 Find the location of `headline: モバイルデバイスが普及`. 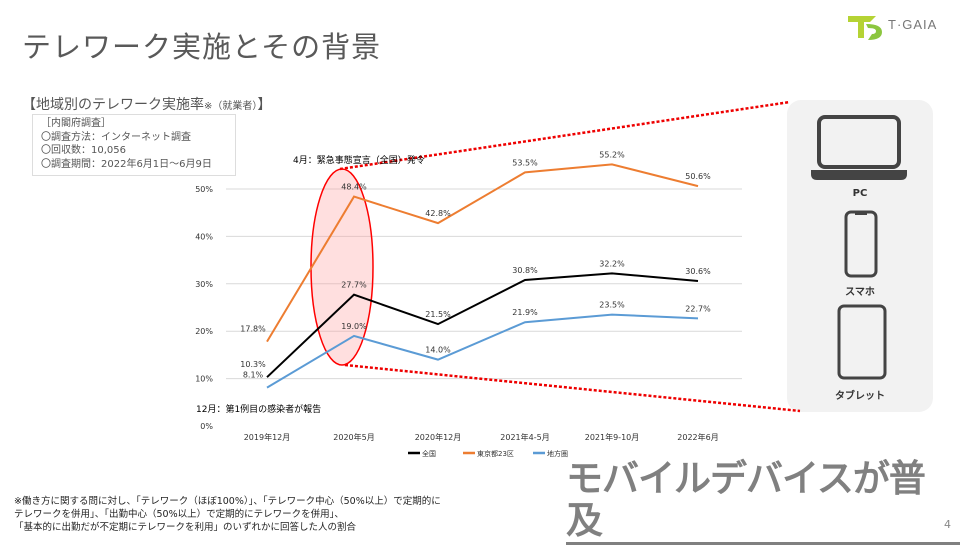

headline: モバイルデバイスが普及 is located at coordinates (763, 501).